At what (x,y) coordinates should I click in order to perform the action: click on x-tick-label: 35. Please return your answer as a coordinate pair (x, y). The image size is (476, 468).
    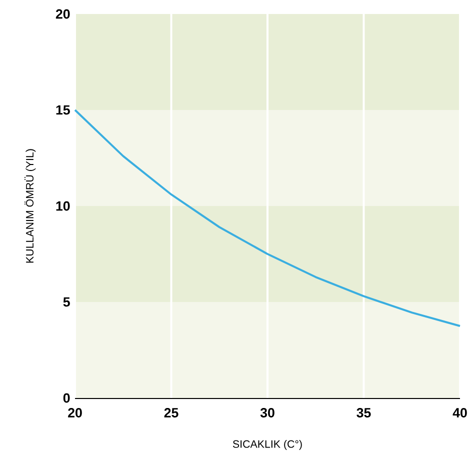
    Looking at the image, I should click on (363, 413).